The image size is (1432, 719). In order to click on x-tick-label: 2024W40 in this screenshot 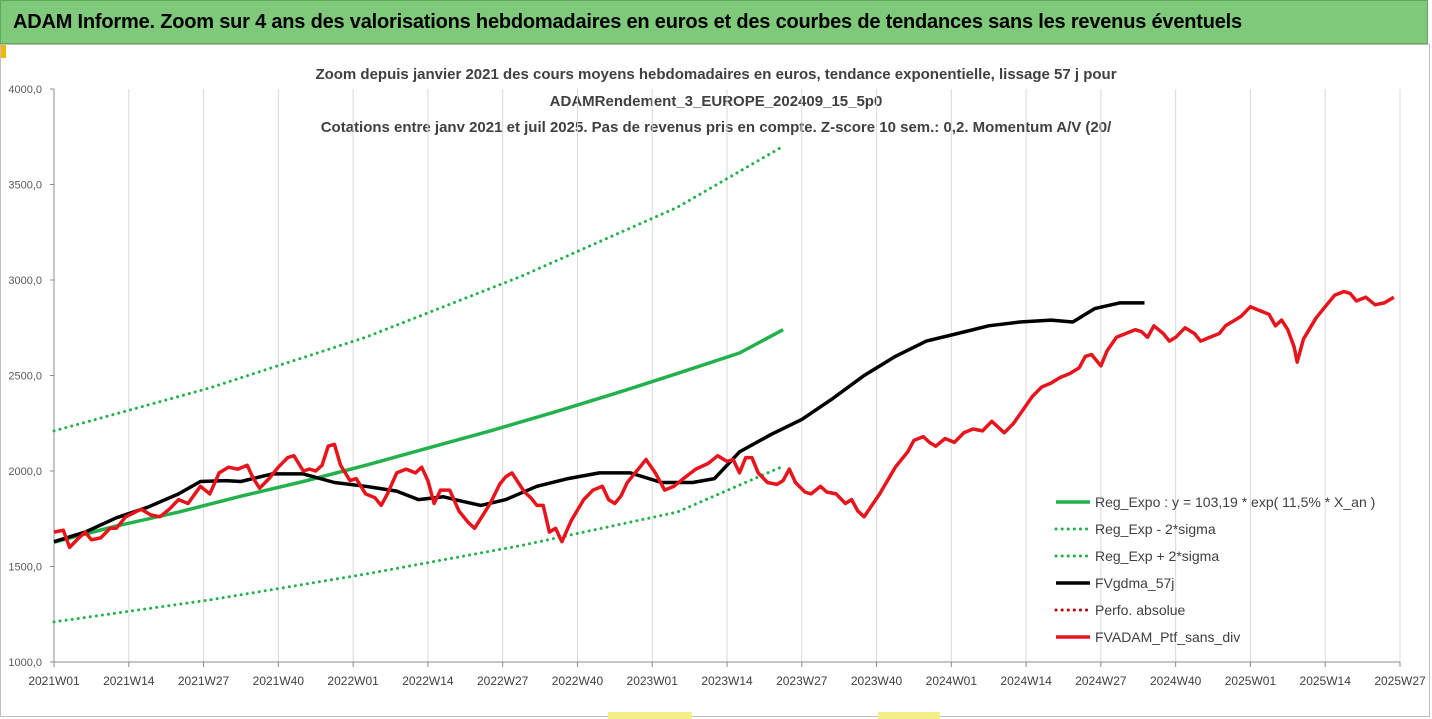, I will do `click(1176, 681)`.